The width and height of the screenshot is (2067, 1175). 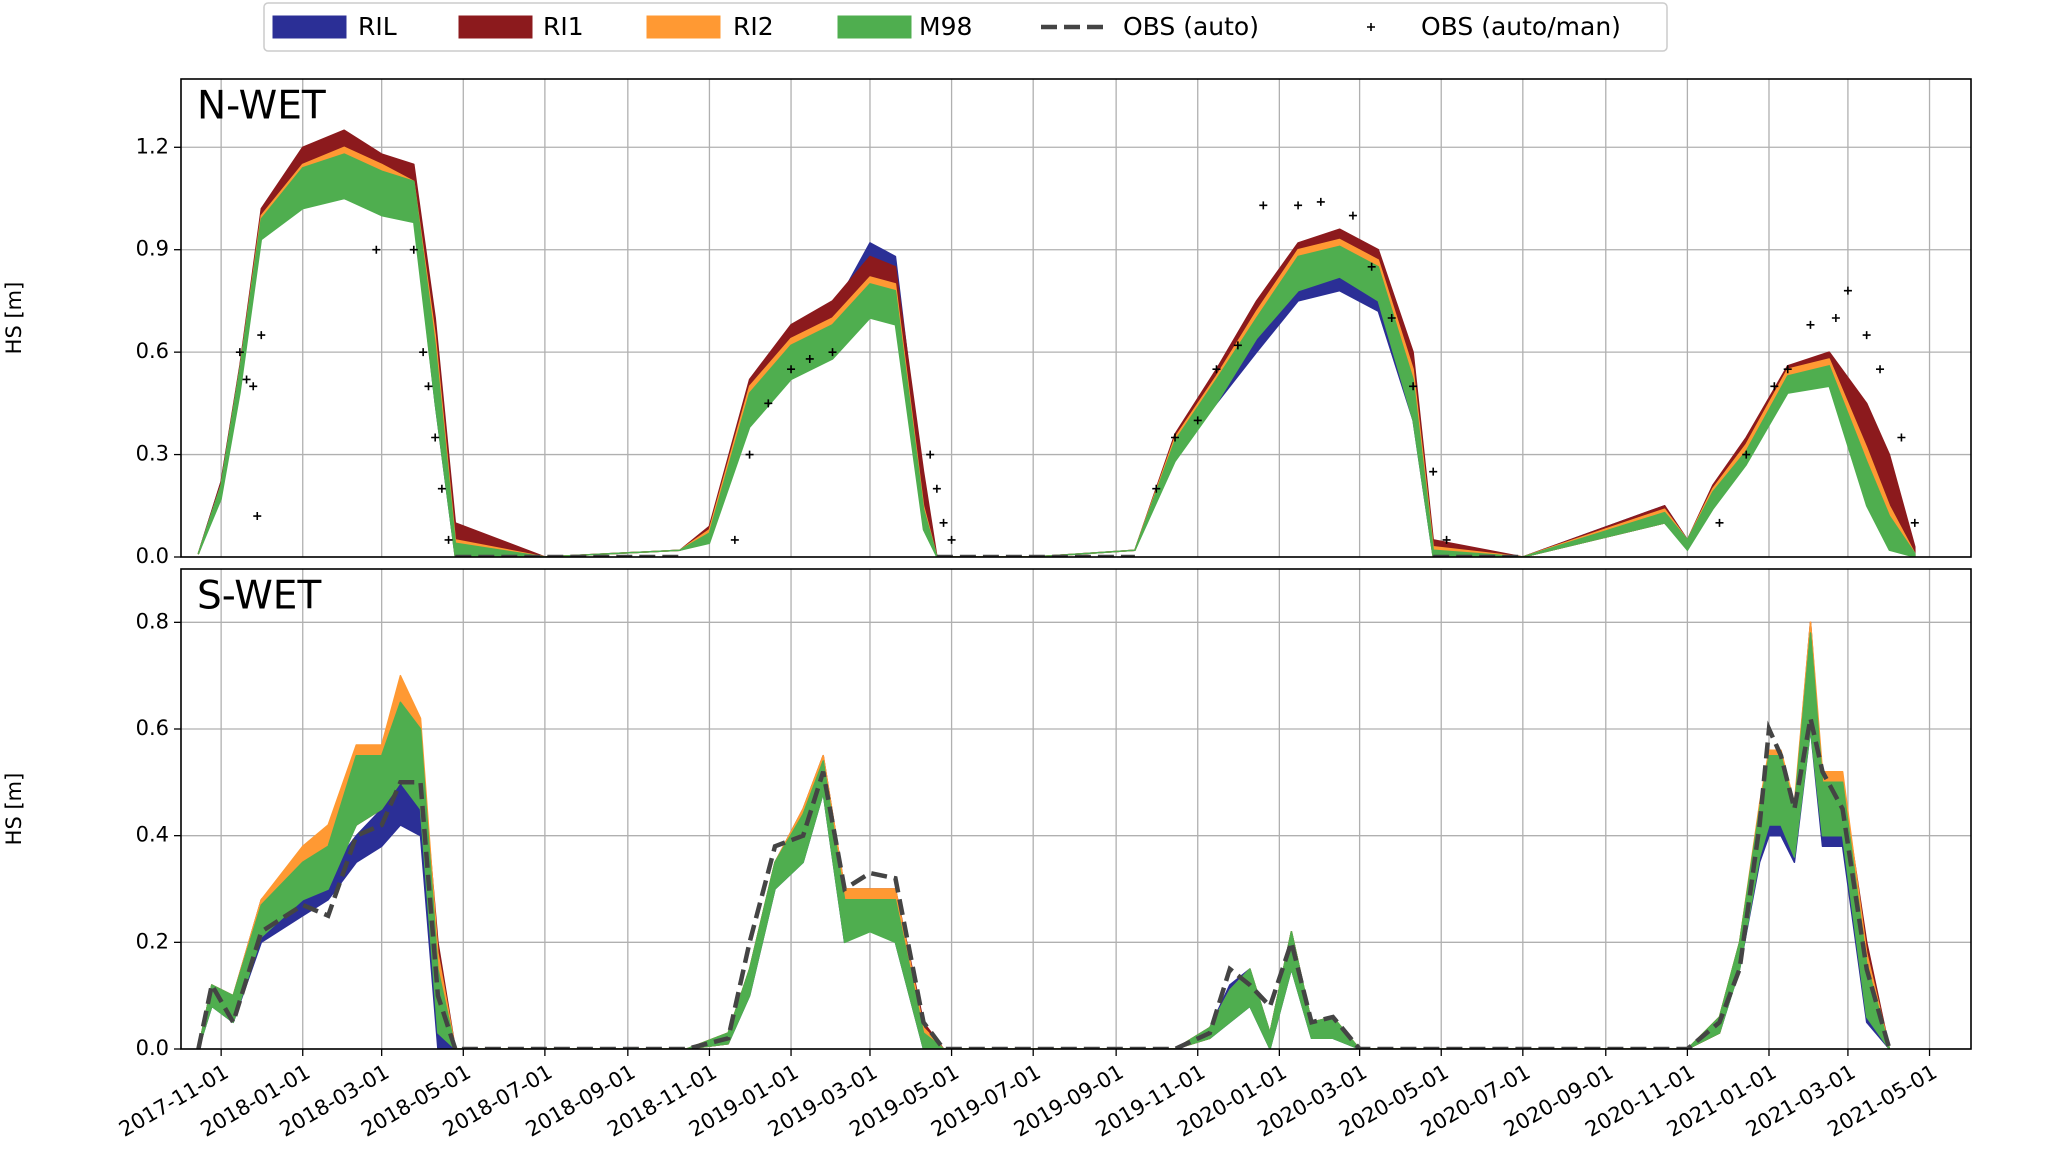 I want to click on y-tick-label: 0.8, so click(x=152, y=621).